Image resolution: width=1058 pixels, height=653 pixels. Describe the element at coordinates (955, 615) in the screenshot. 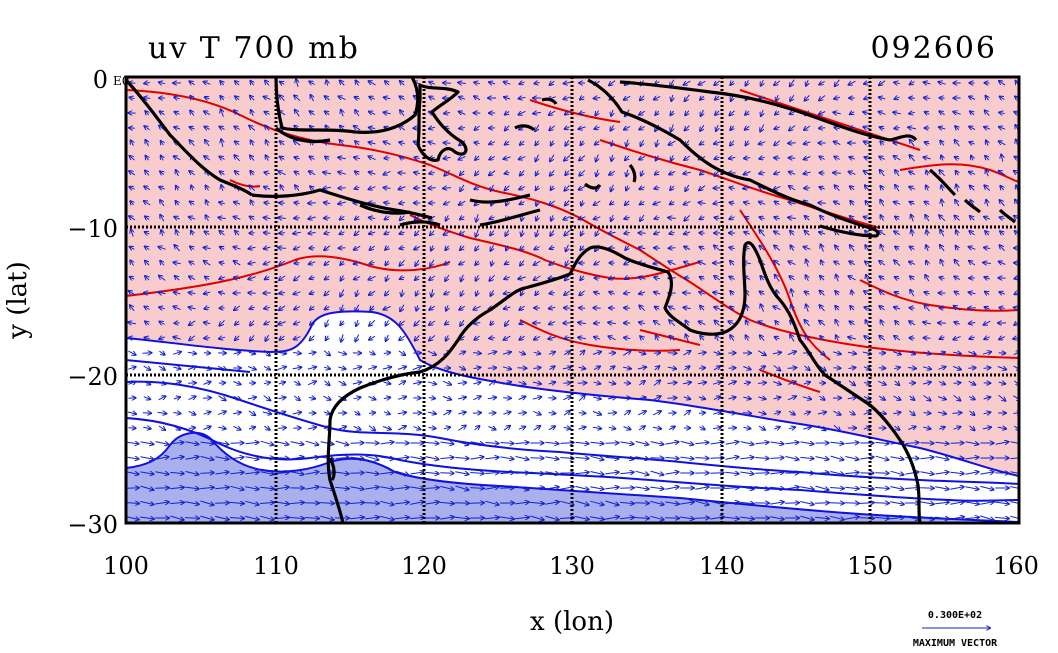

I see `vector-key-value: 0.300E+02` at that location.